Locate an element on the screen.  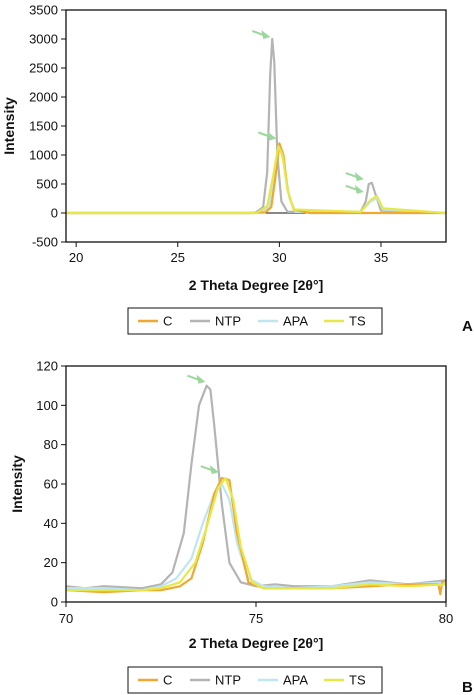
x-tick-label: 25 is located at coordinates (178, 257).